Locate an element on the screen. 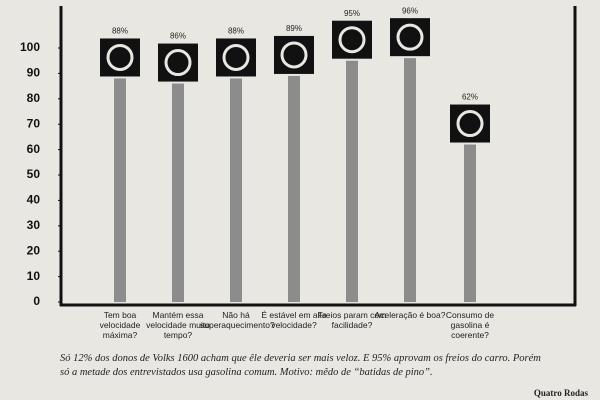  x-tick-label: Freios param com facilidade? is located at coordinates (352, 320).